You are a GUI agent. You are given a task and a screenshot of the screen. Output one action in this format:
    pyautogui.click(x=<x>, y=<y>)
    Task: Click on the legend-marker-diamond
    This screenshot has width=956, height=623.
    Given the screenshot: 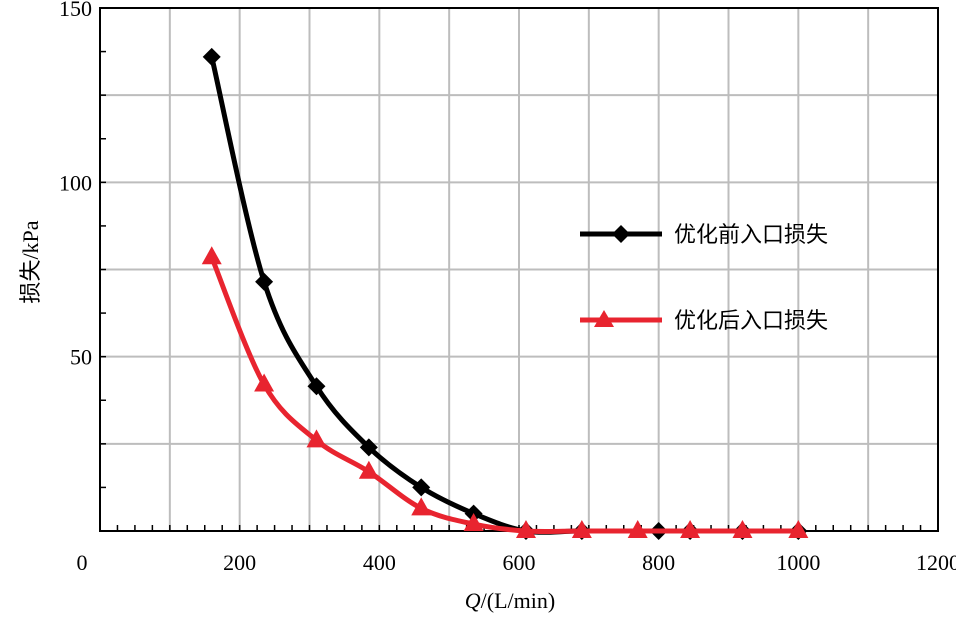 What is the action you would take?
    pyautogui.click(x=621, y=234)
    